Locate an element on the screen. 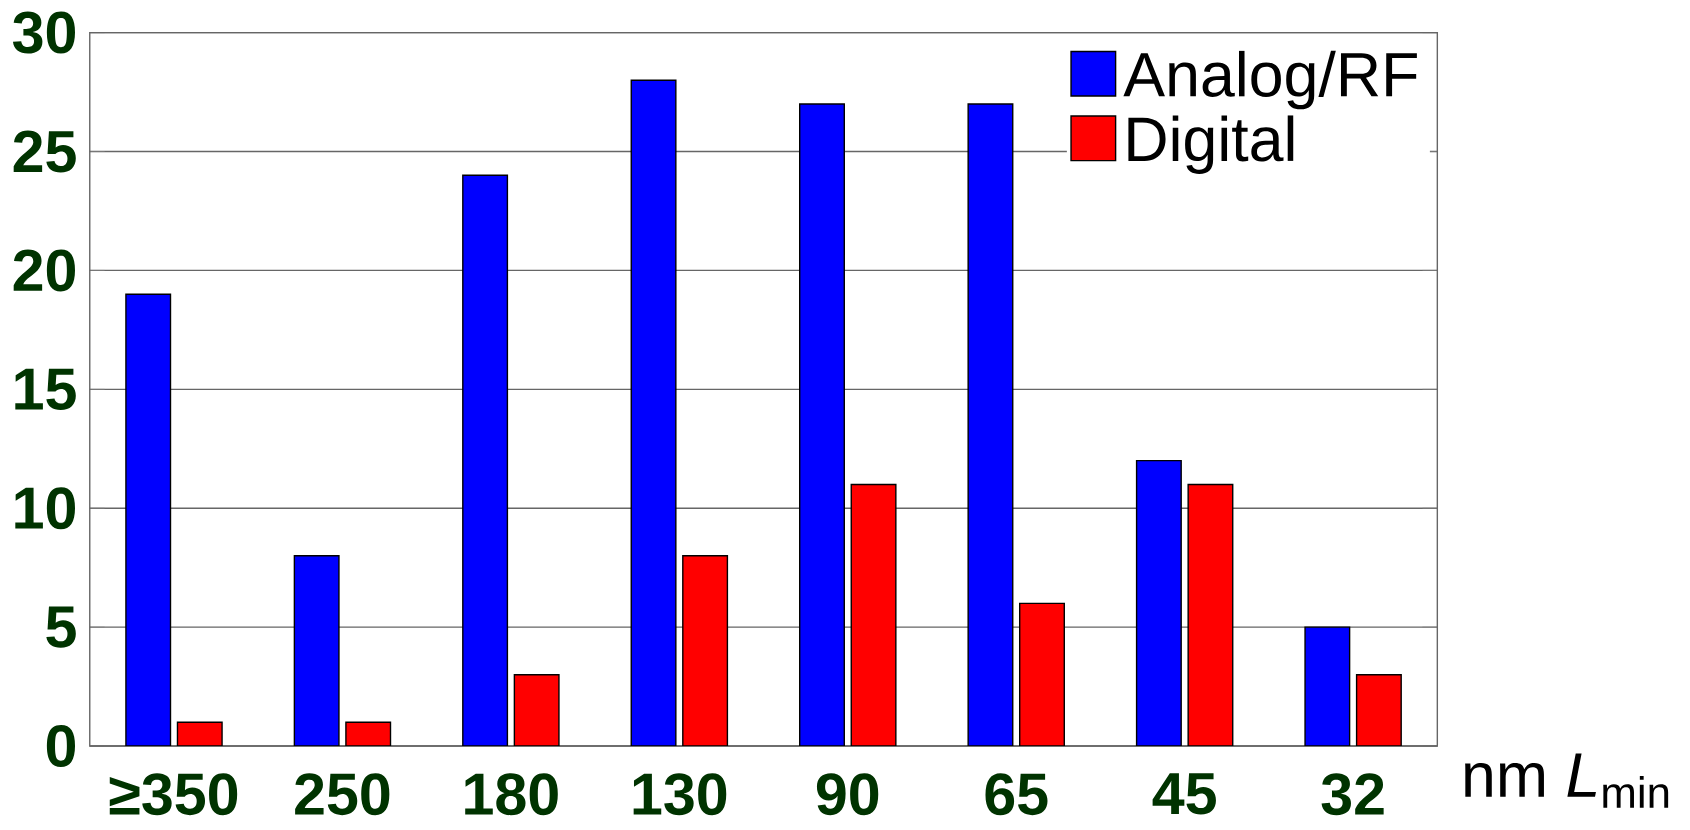 This screenshot has width=1690, height=830. x-axis-title: nm L$_{min}$ is located at coordinates (1567, 780).